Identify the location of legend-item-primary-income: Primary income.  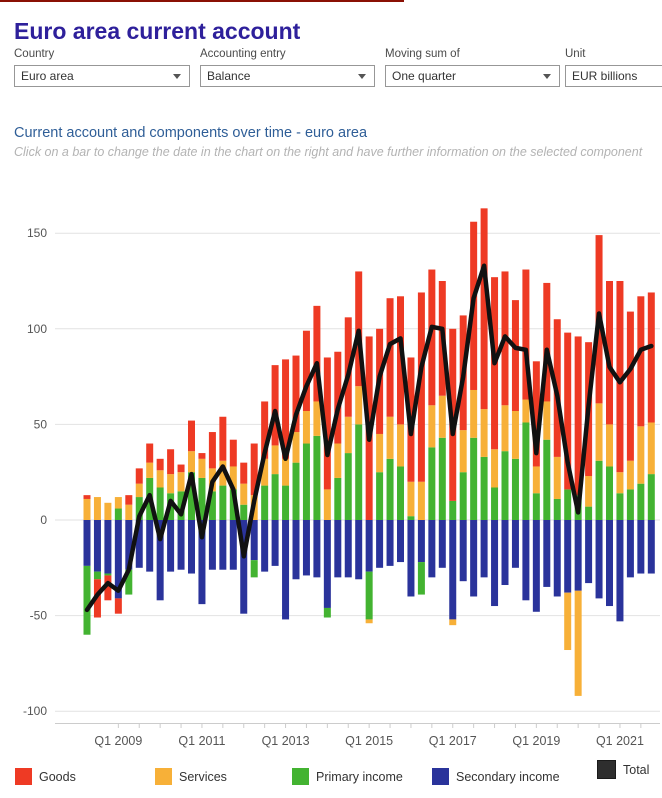
(347, 776).